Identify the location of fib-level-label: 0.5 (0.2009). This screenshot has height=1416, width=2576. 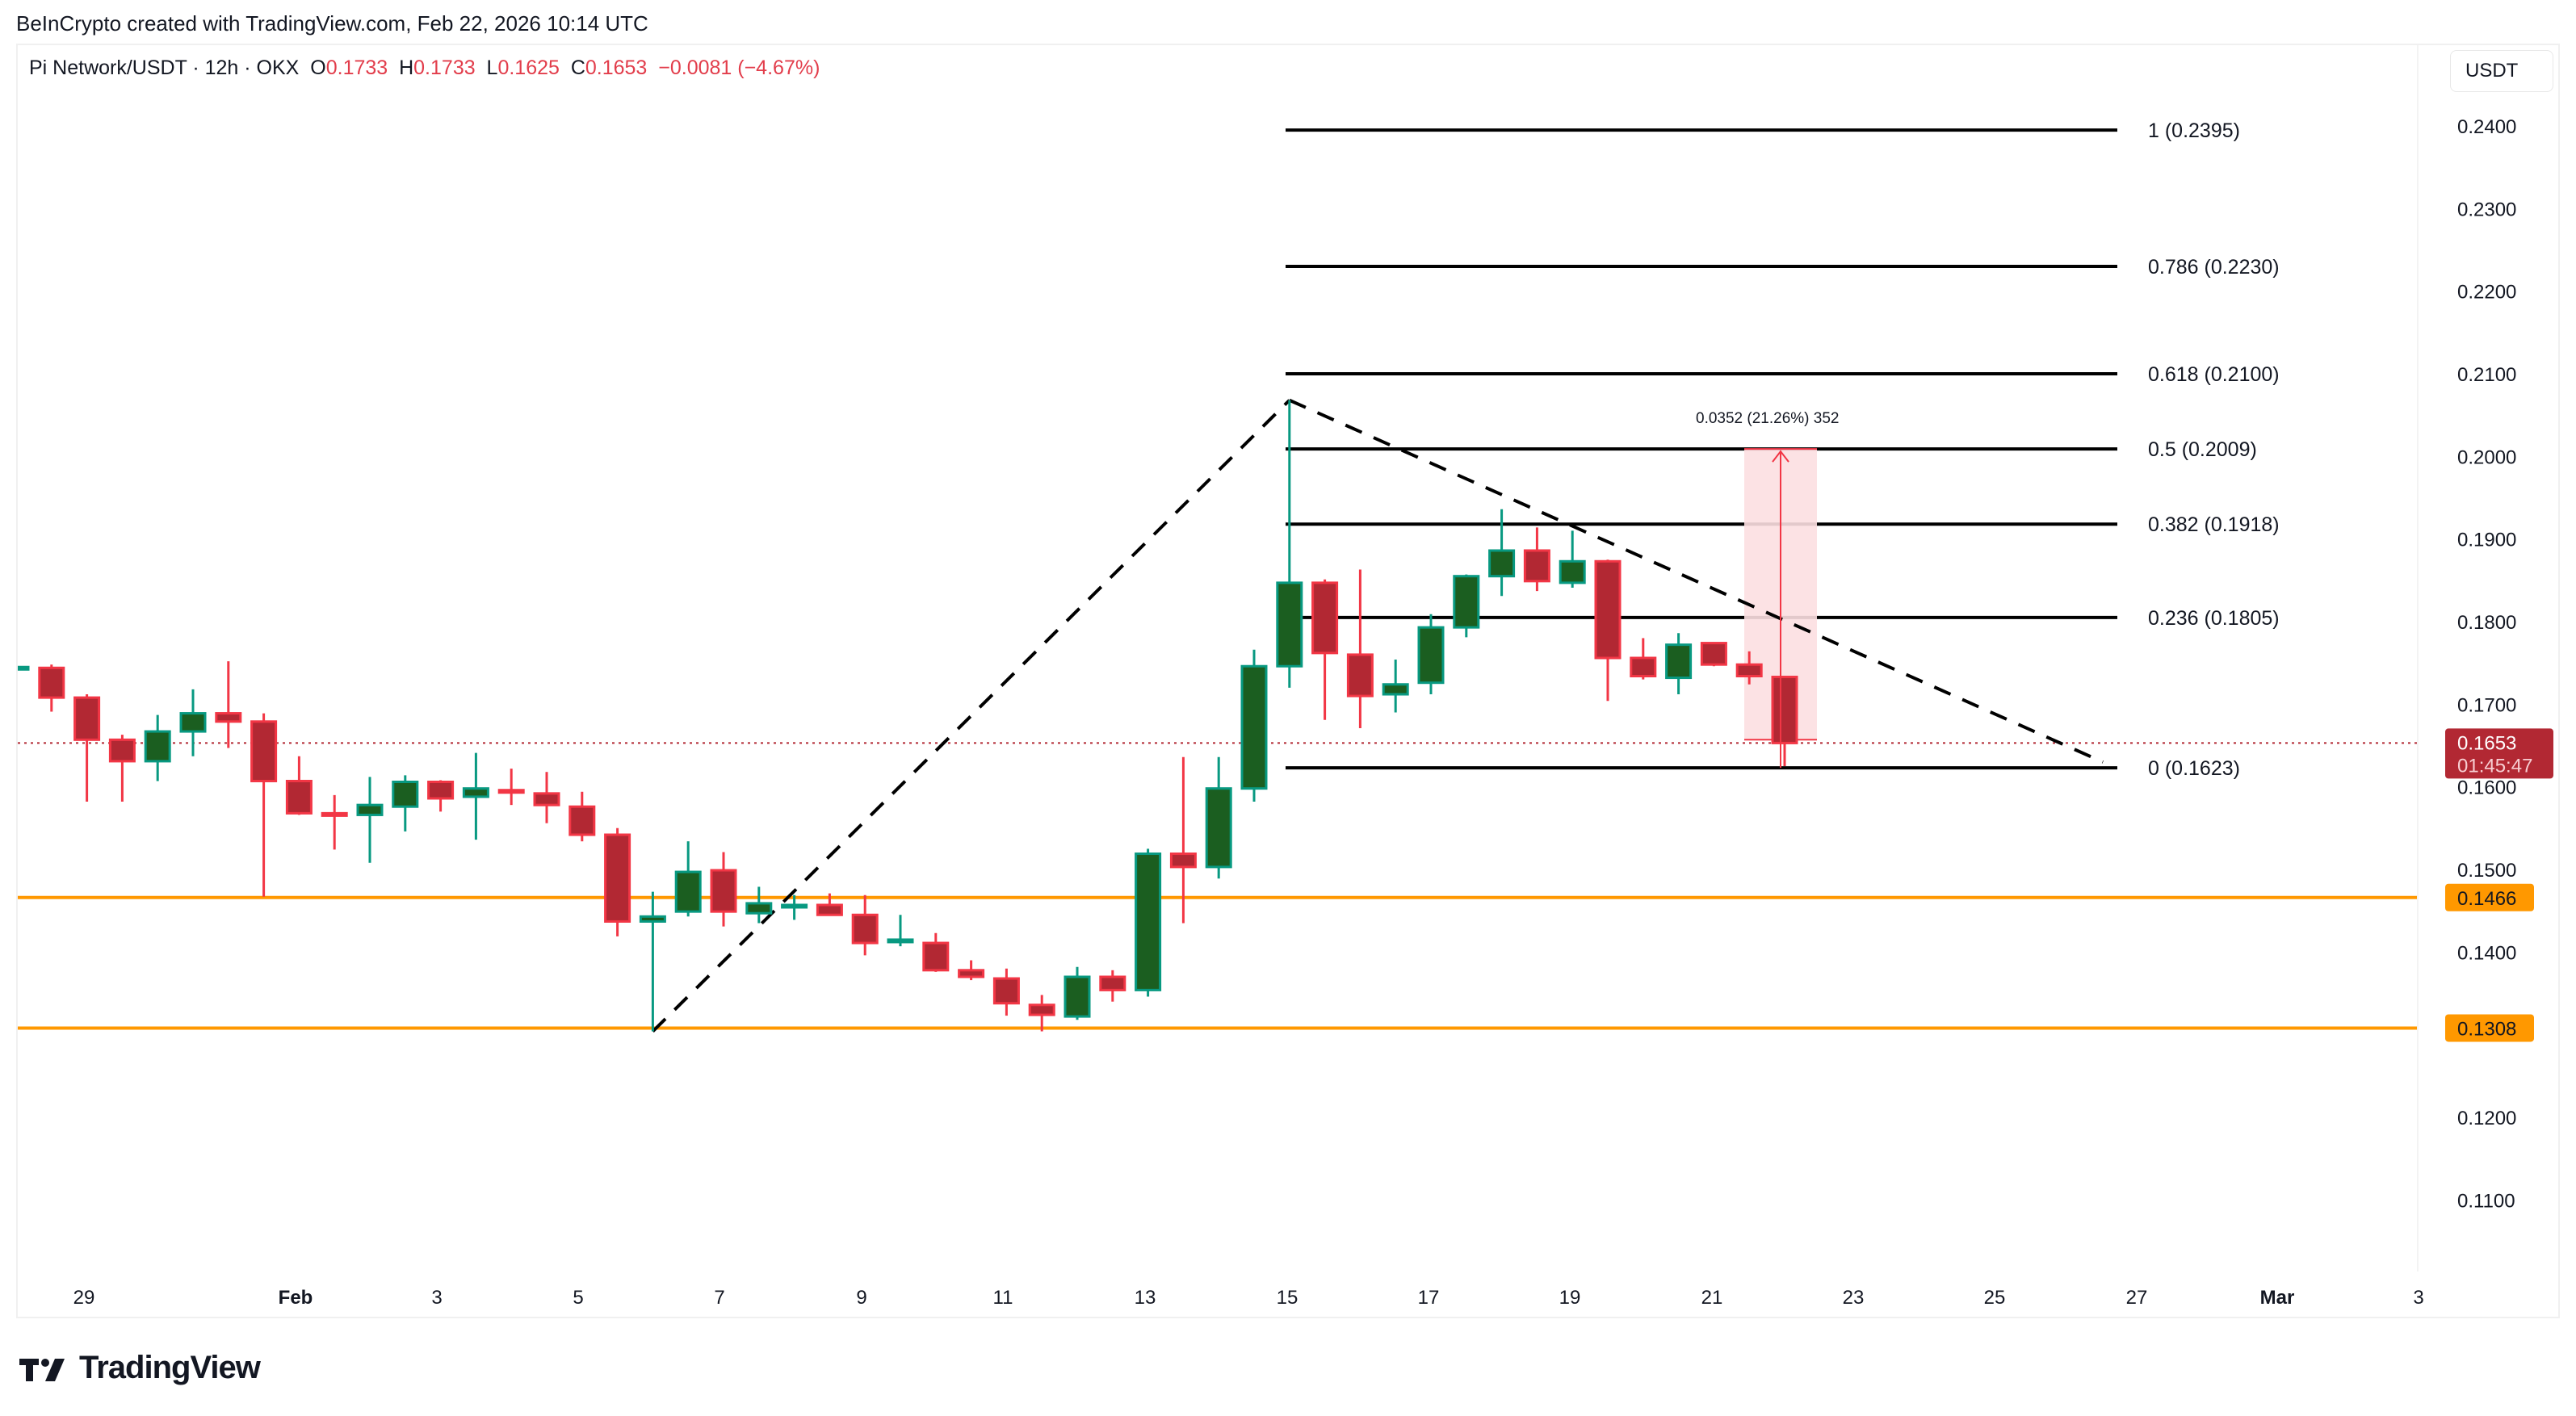
(2202, 449).